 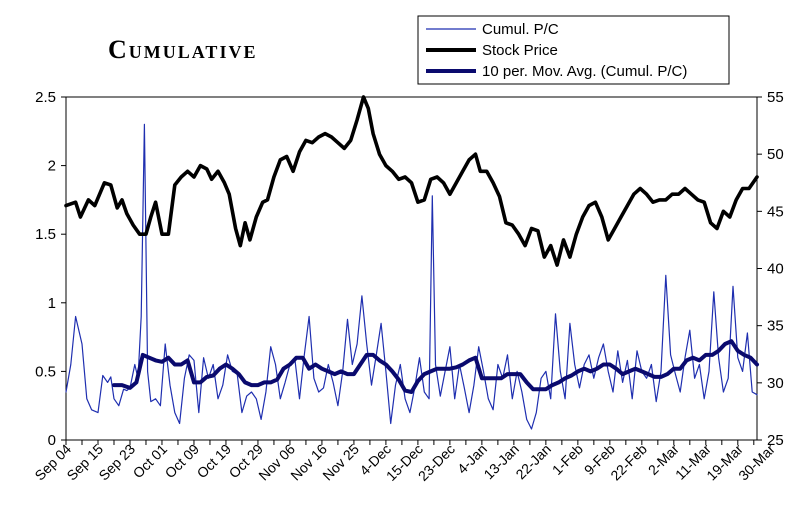 I want to click on y-left-tick-label: 2.5, so click(x=45, y=97).